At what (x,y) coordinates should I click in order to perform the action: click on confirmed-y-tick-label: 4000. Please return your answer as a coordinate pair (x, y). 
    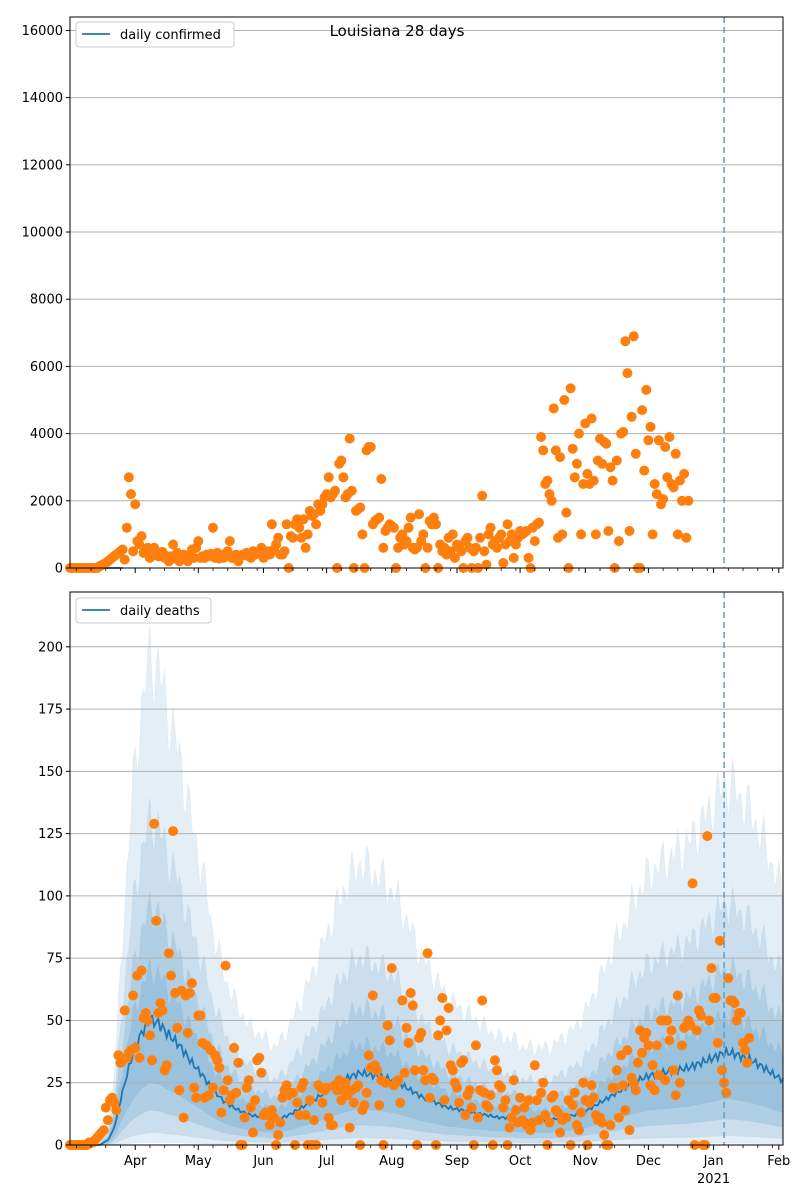
    Looking at the image, I should click on (46, 434).